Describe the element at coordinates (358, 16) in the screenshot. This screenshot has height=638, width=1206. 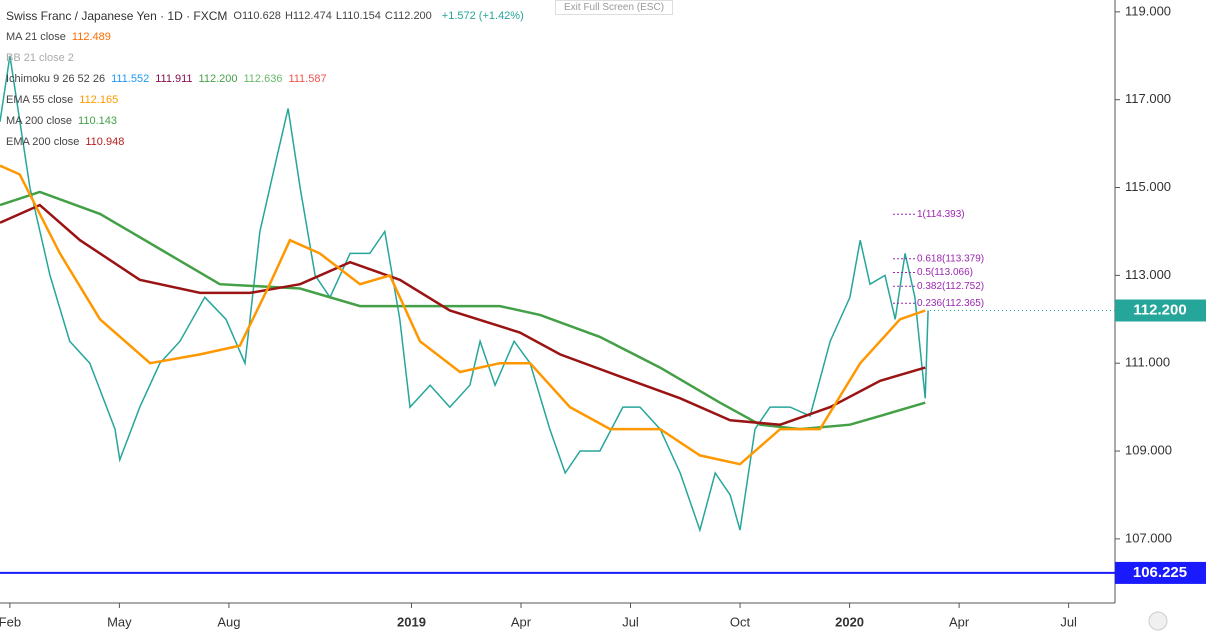
I see `ohlc-value: L110.154` at that location.